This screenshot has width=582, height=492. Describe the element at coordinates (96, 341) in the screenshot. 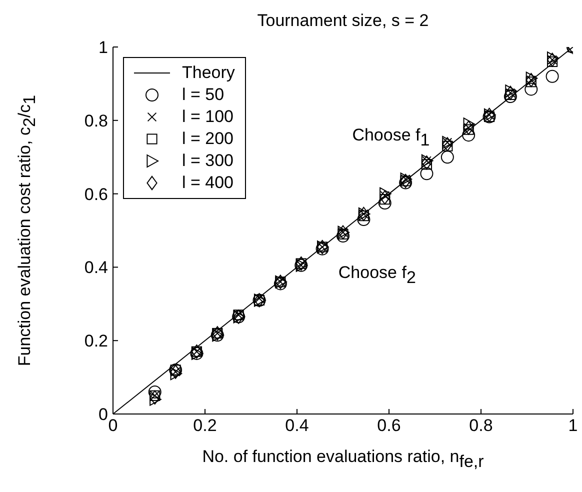

I see `y-tick-label: 0.2` at that location.